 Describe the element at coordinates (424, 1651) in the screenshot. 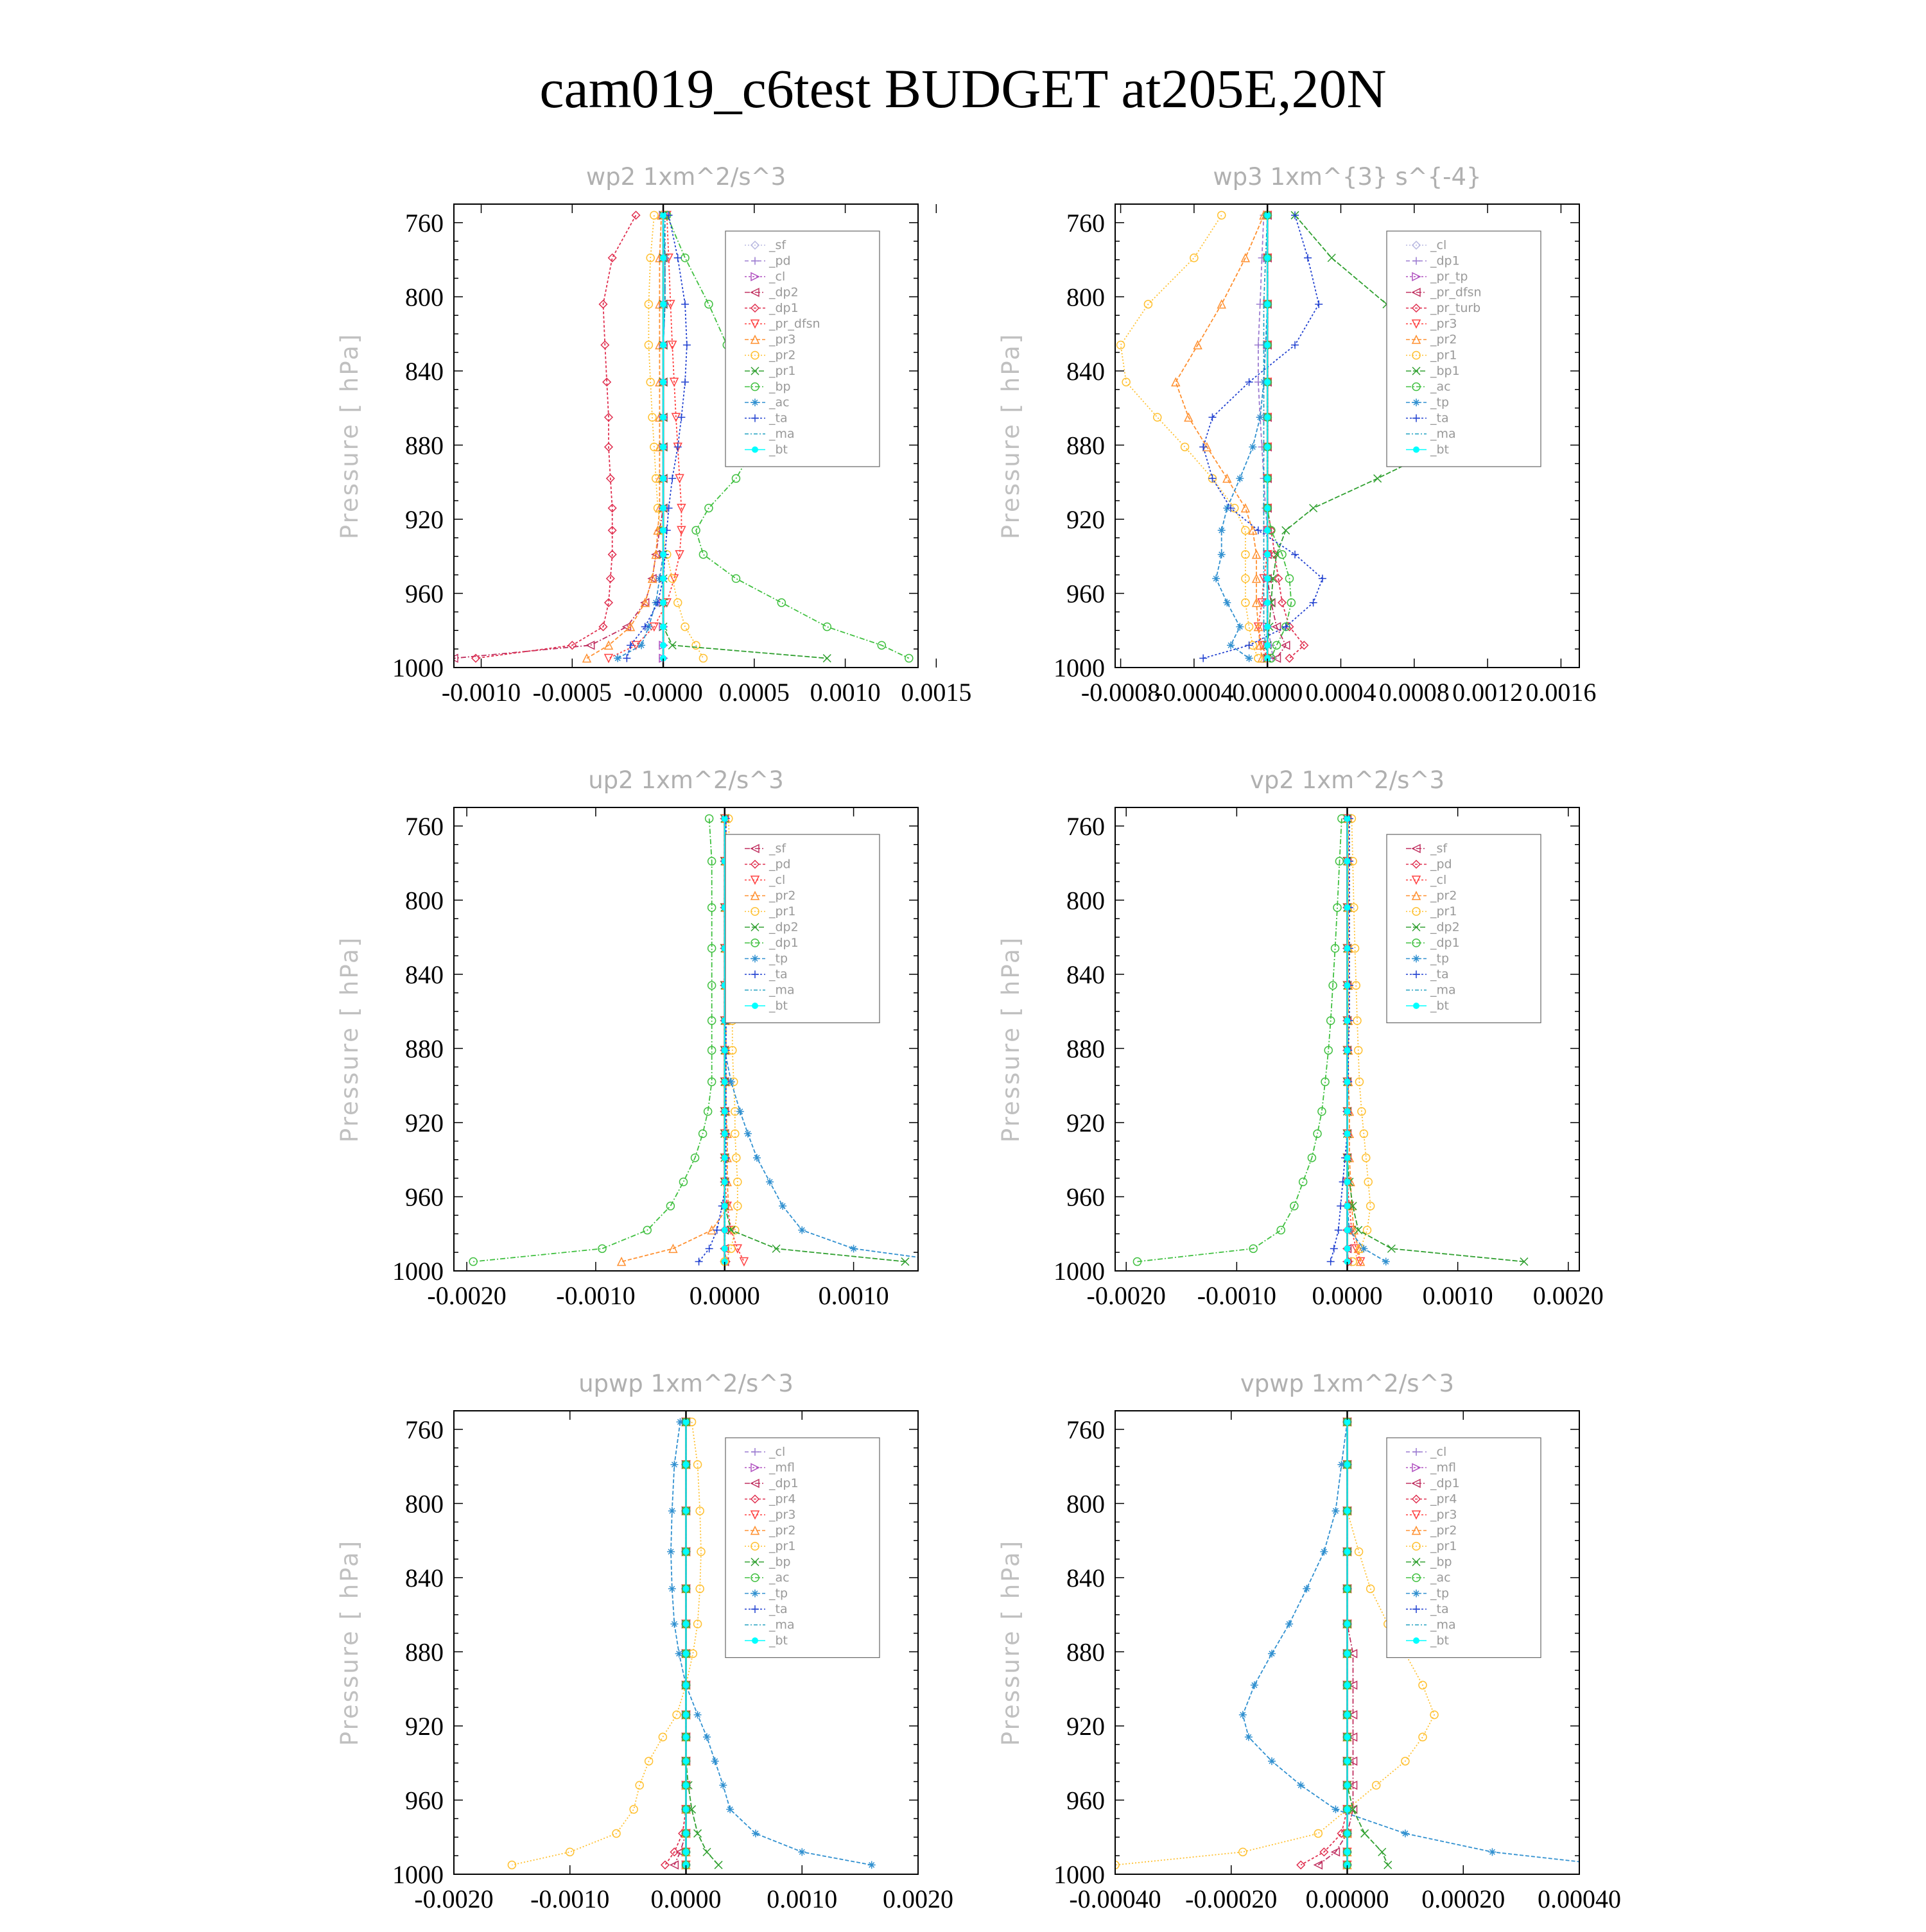

I see `y-tick-label: 880` at that location.